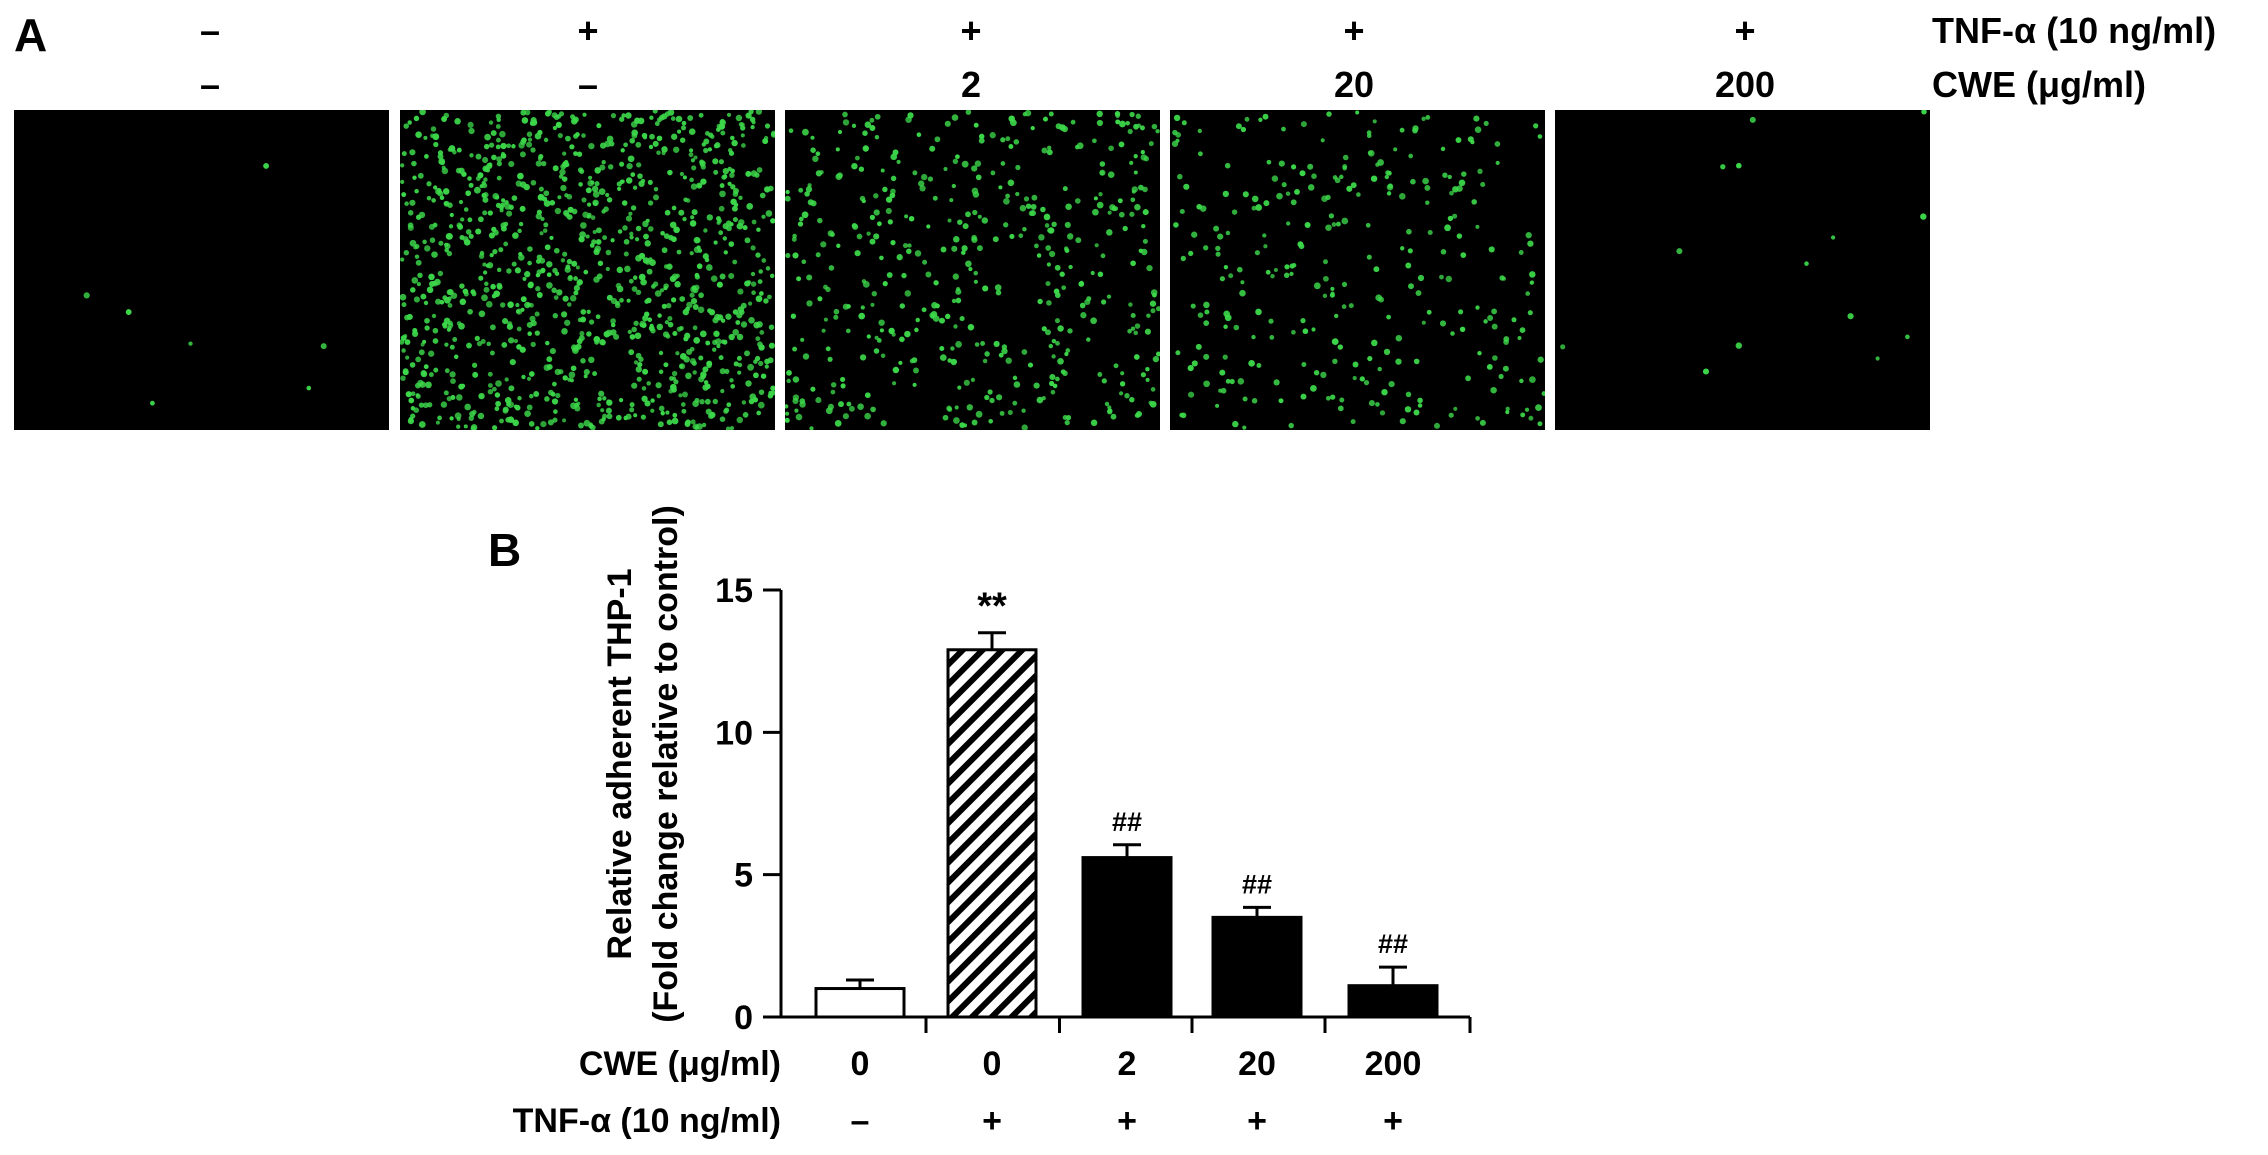 This screenshot has height=1155, width=2268. Describe the element at coordinates (1745, 84) in the screenshot. I see `cwe-value-5: 200` at that location.